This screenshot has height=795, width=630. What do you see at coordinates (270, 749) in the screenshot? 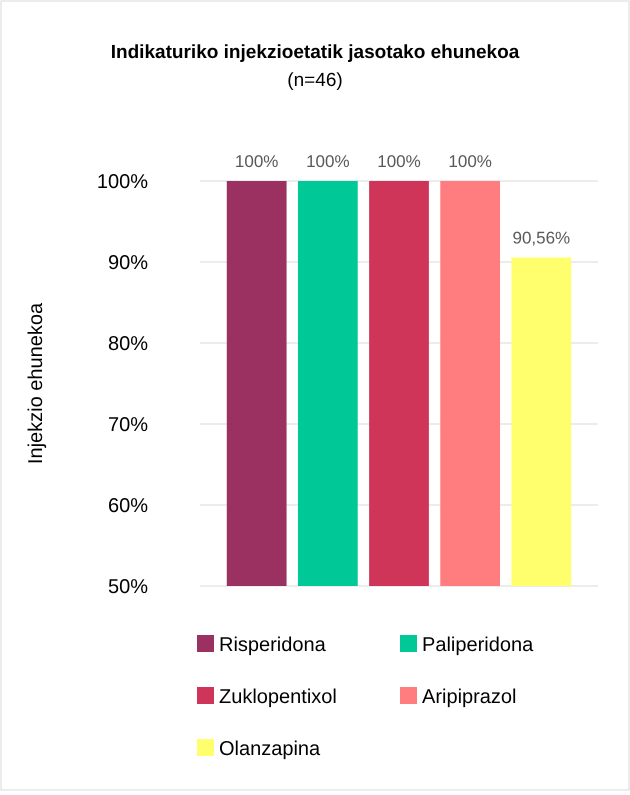
I see `legend-label: Olanzapina` at bounding box center [270, 749].